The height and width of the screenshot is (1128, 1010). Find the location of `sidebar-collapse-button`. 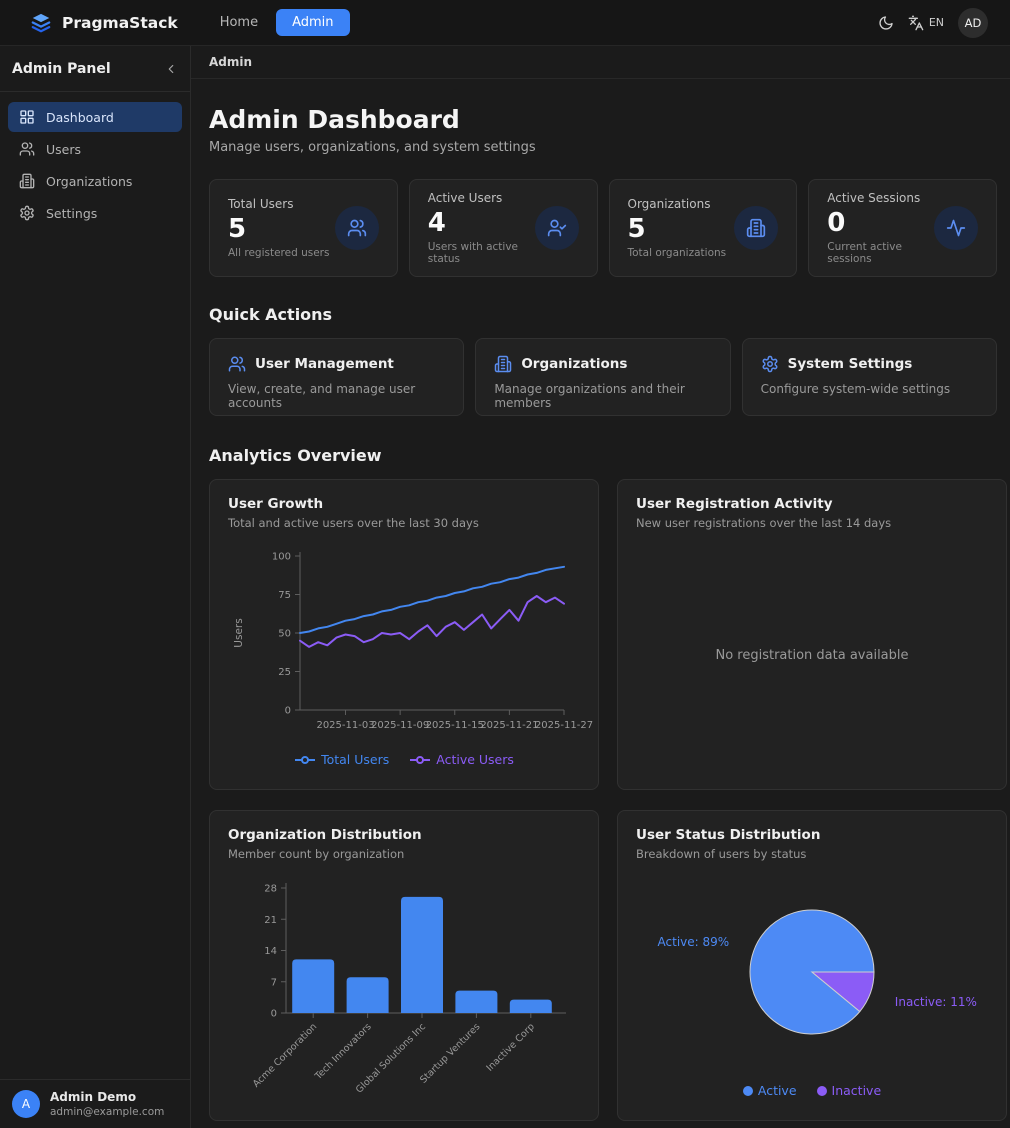

sidebar-collapse-button is located at coordinates (171, 69).